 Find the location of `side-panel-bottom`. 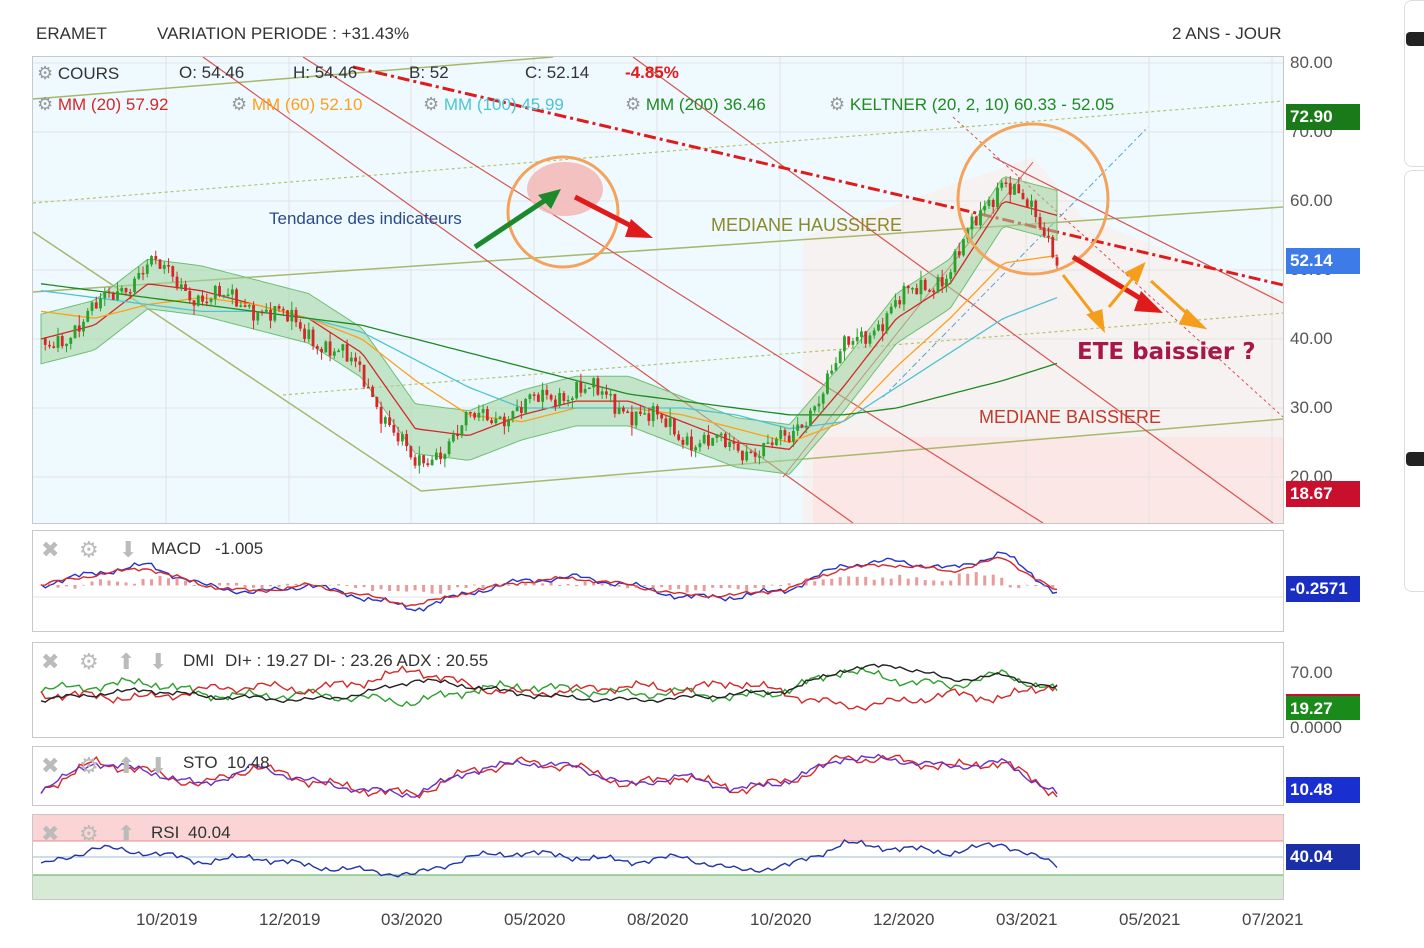

side-panel-bottom is located at coordinates (1414, 381).